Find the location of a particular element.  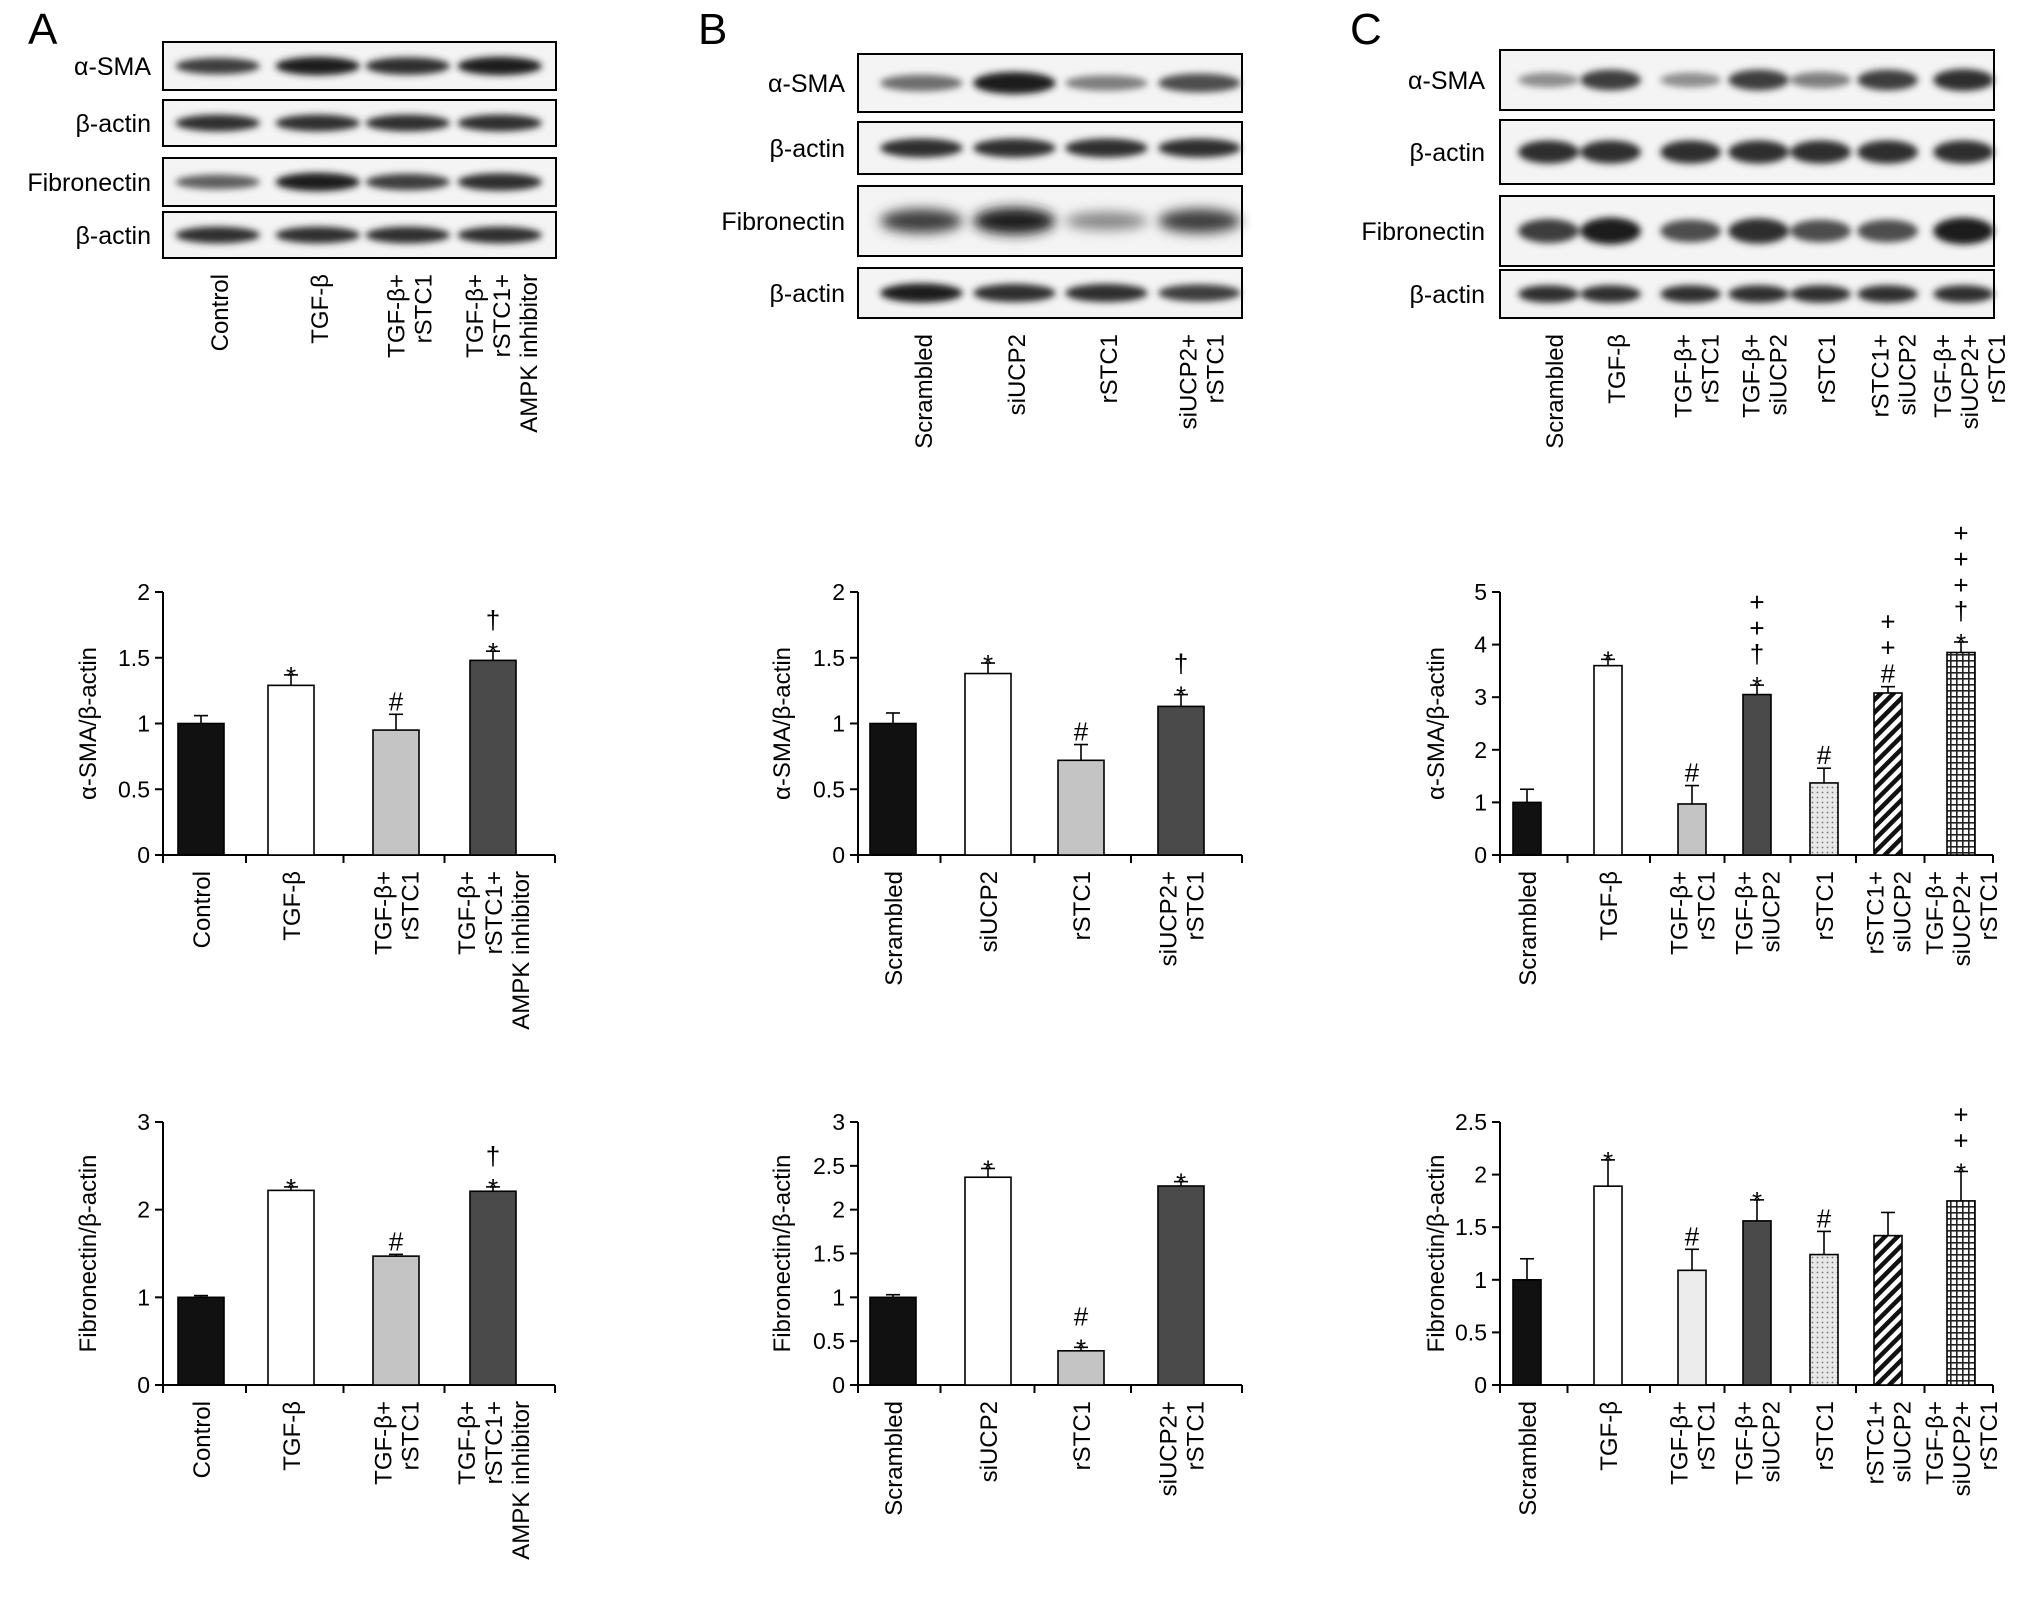

blot-row: α-SMA is located at coordinates (1701, 80).